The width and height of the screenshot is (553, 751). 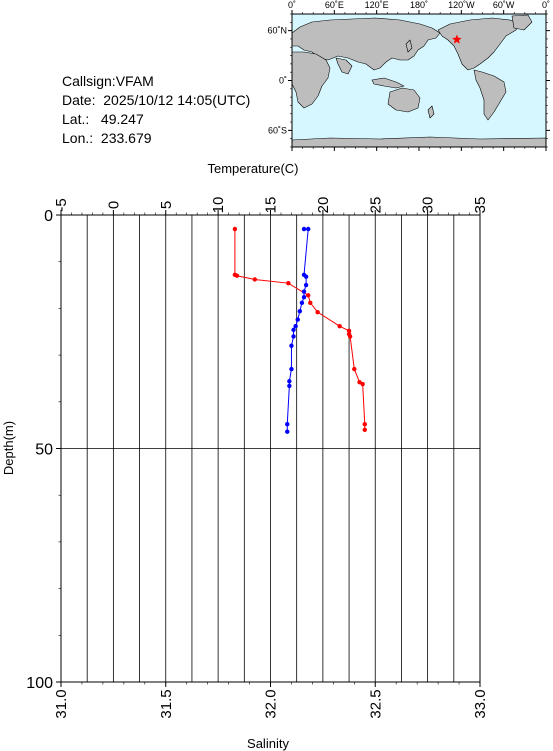 I want to click on lat-label: Lat.:, so click(x=76, y=119).